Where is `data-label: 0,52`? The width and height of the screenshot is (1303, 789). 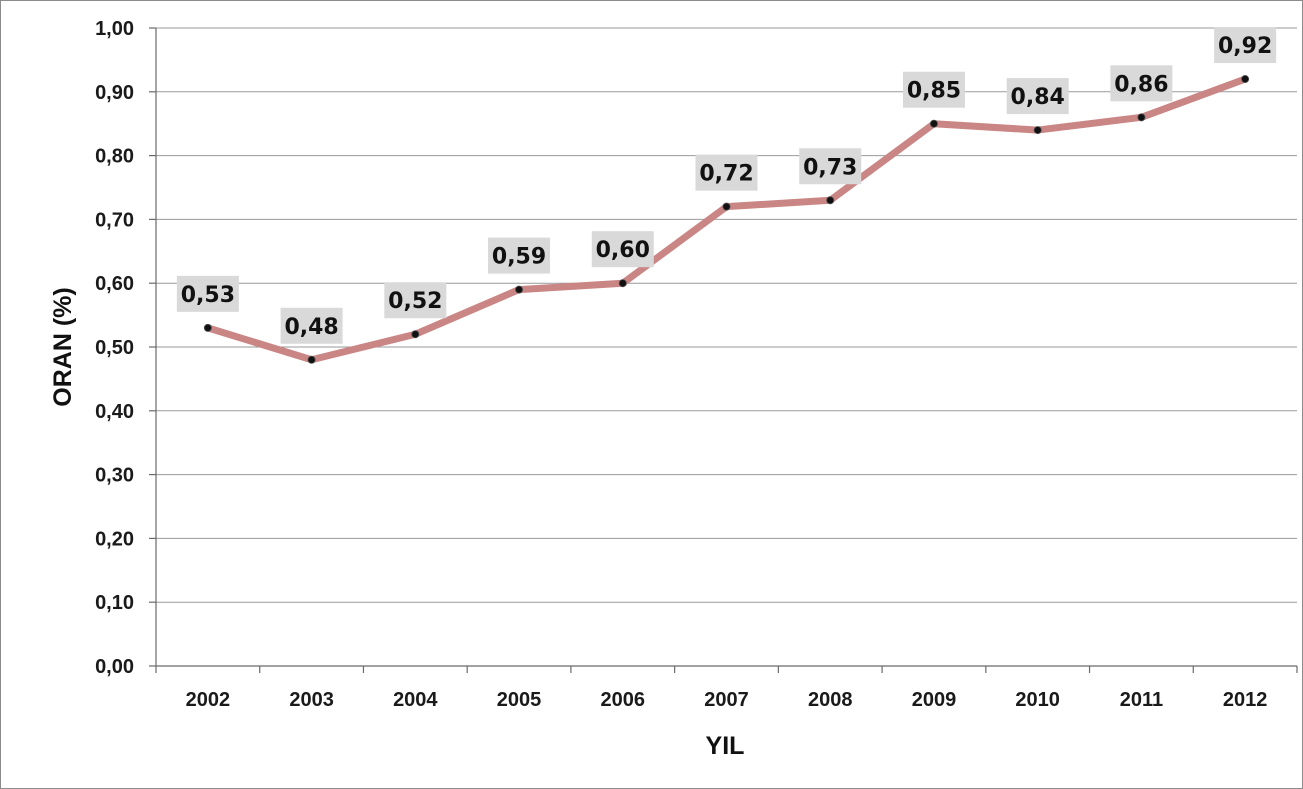
data-label: 0,52 is located at coordinates (415, 301).